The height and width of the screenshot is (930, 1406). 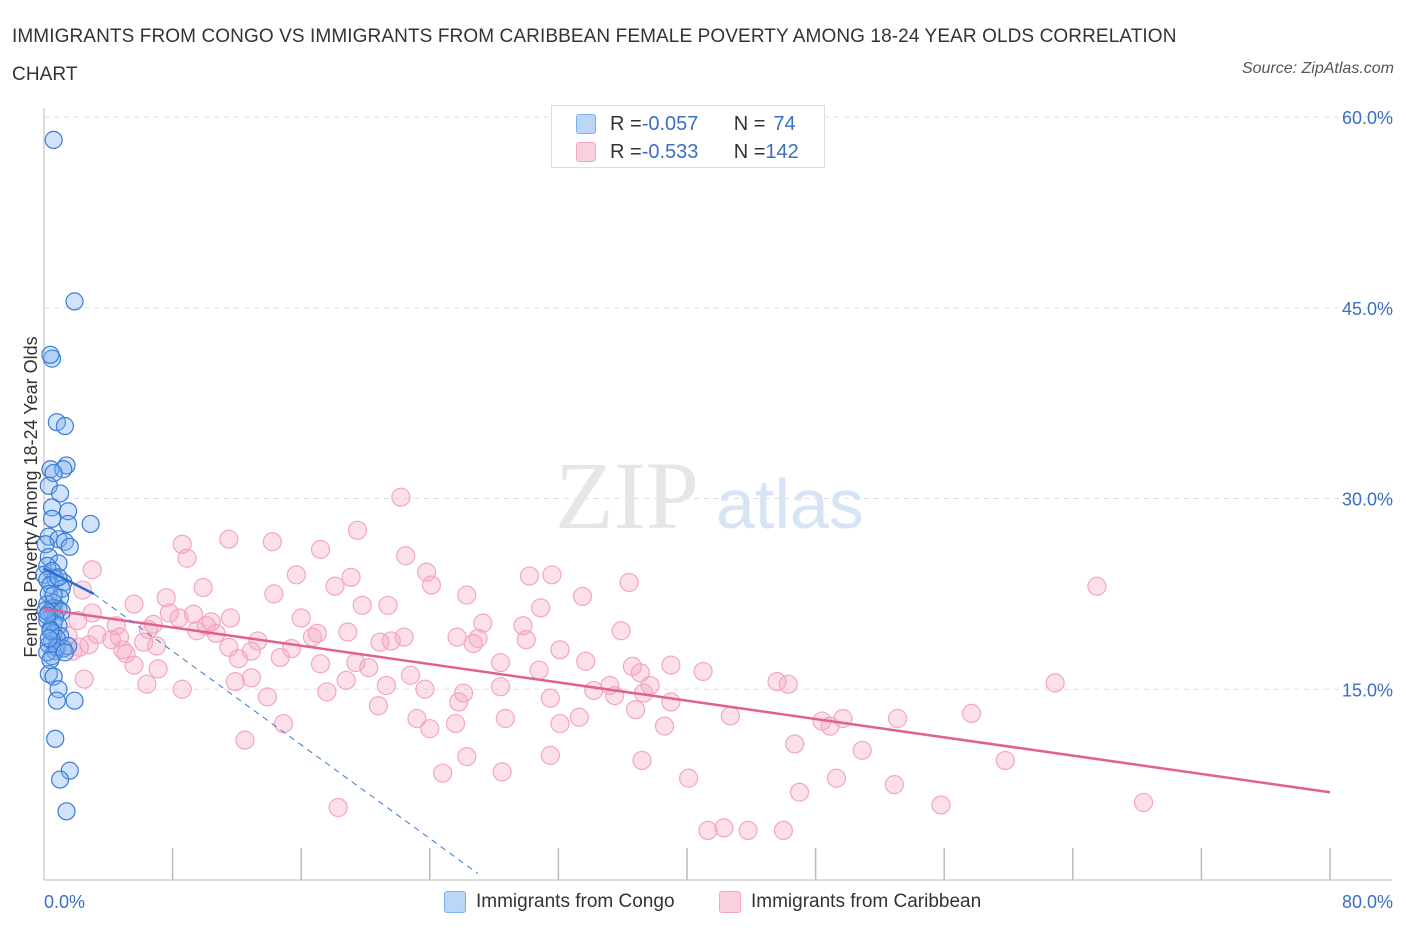 I want to click on caribbean-legend-swatch, so click(x=730, y=902).